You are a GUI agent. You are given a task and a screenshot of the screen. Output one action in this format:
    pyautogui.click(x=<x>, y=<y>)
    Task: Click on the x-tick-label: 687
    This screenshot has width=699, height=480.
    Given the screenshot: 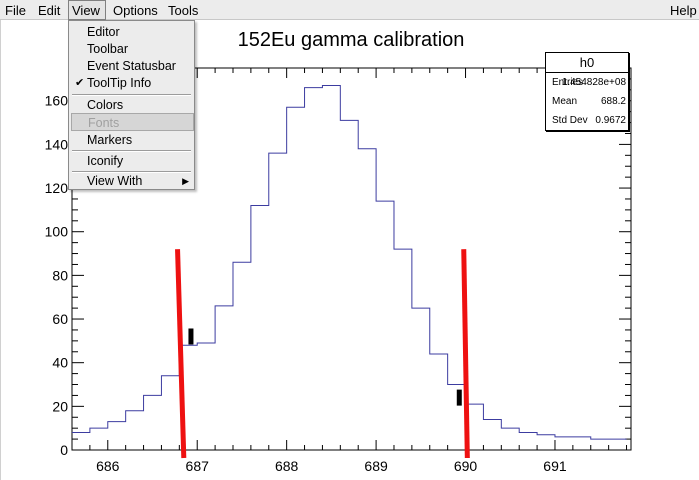 What is the action you would take?
    pyautogui.click(x=198, y=466)
    